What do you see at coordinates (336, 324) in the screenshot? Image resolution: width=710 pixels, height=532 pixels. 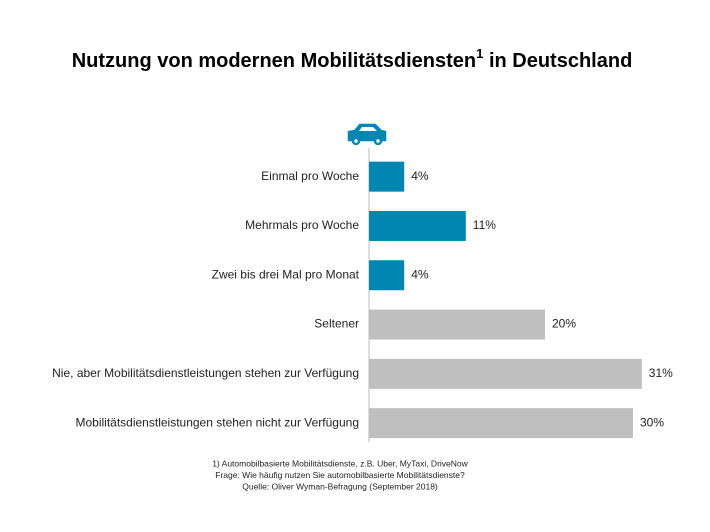 I see `category-label: Seltener` at bounding box center [336, 324].